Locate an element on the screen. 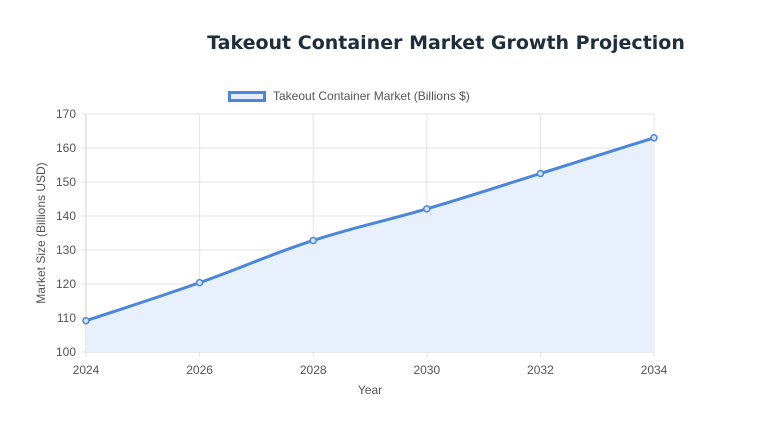 This screenshot has width=769, height=424. x-axis-title: Year is located at coordinates (370, 390).